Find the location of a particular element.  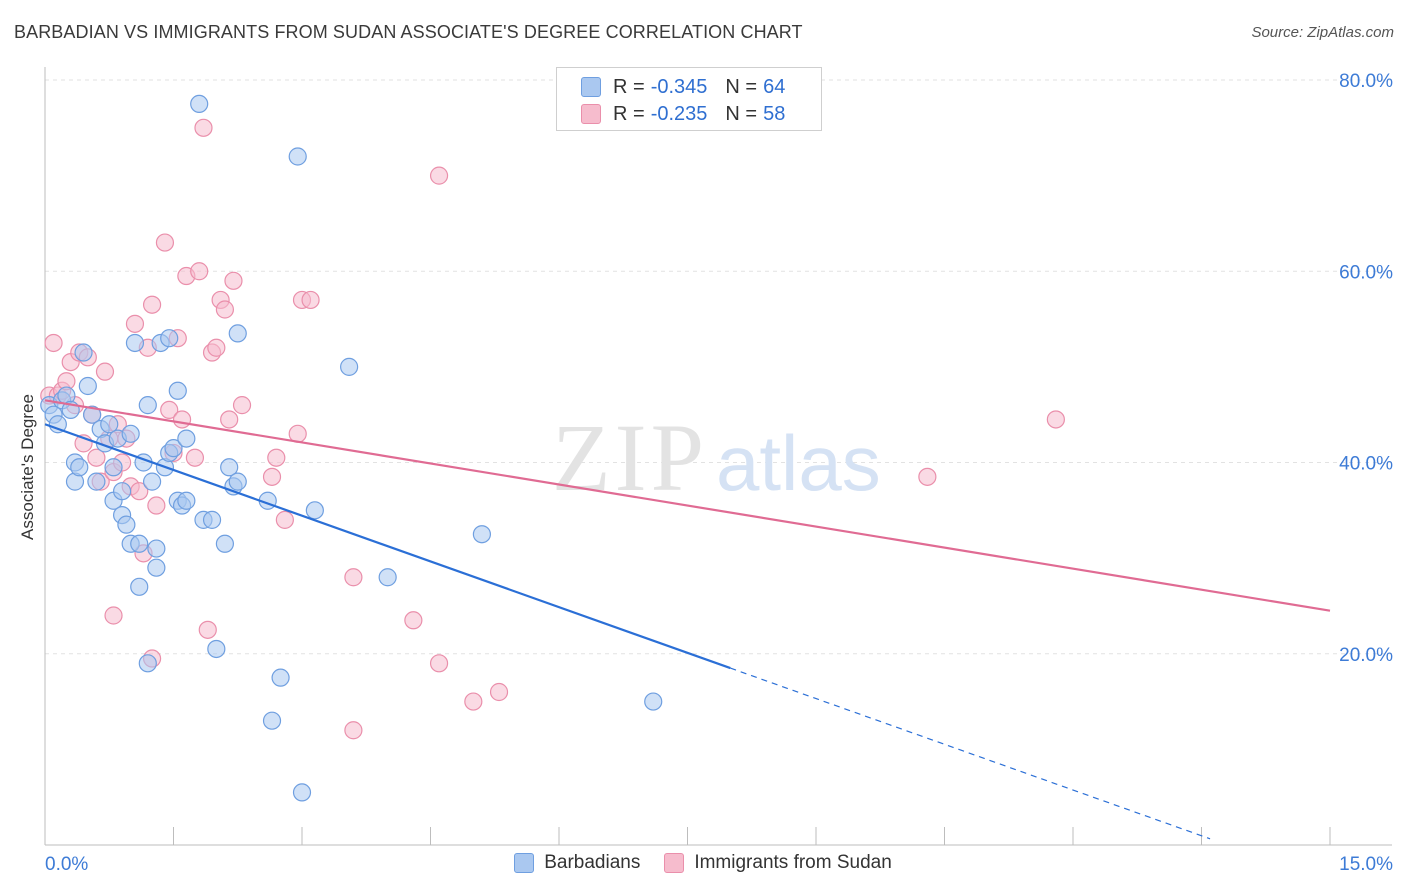

legend-item-barbadians: Barbadians is located at coordinates (577, 863).